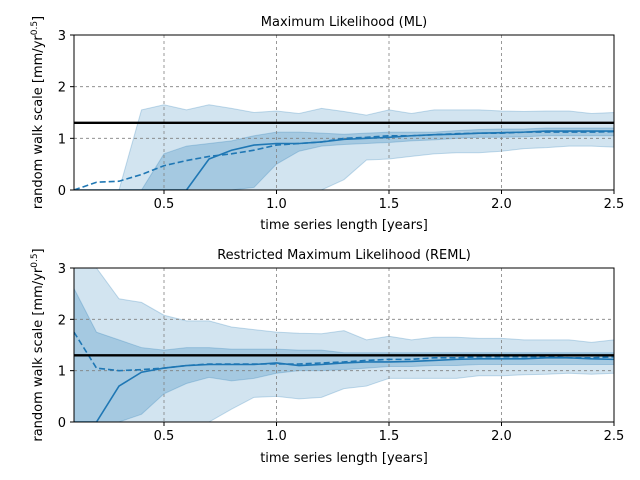 The width and height of the screenshot is (640, 480). I want to click on chart-title: Restricted Maximum Likelihood (REML), so click(344, 255).